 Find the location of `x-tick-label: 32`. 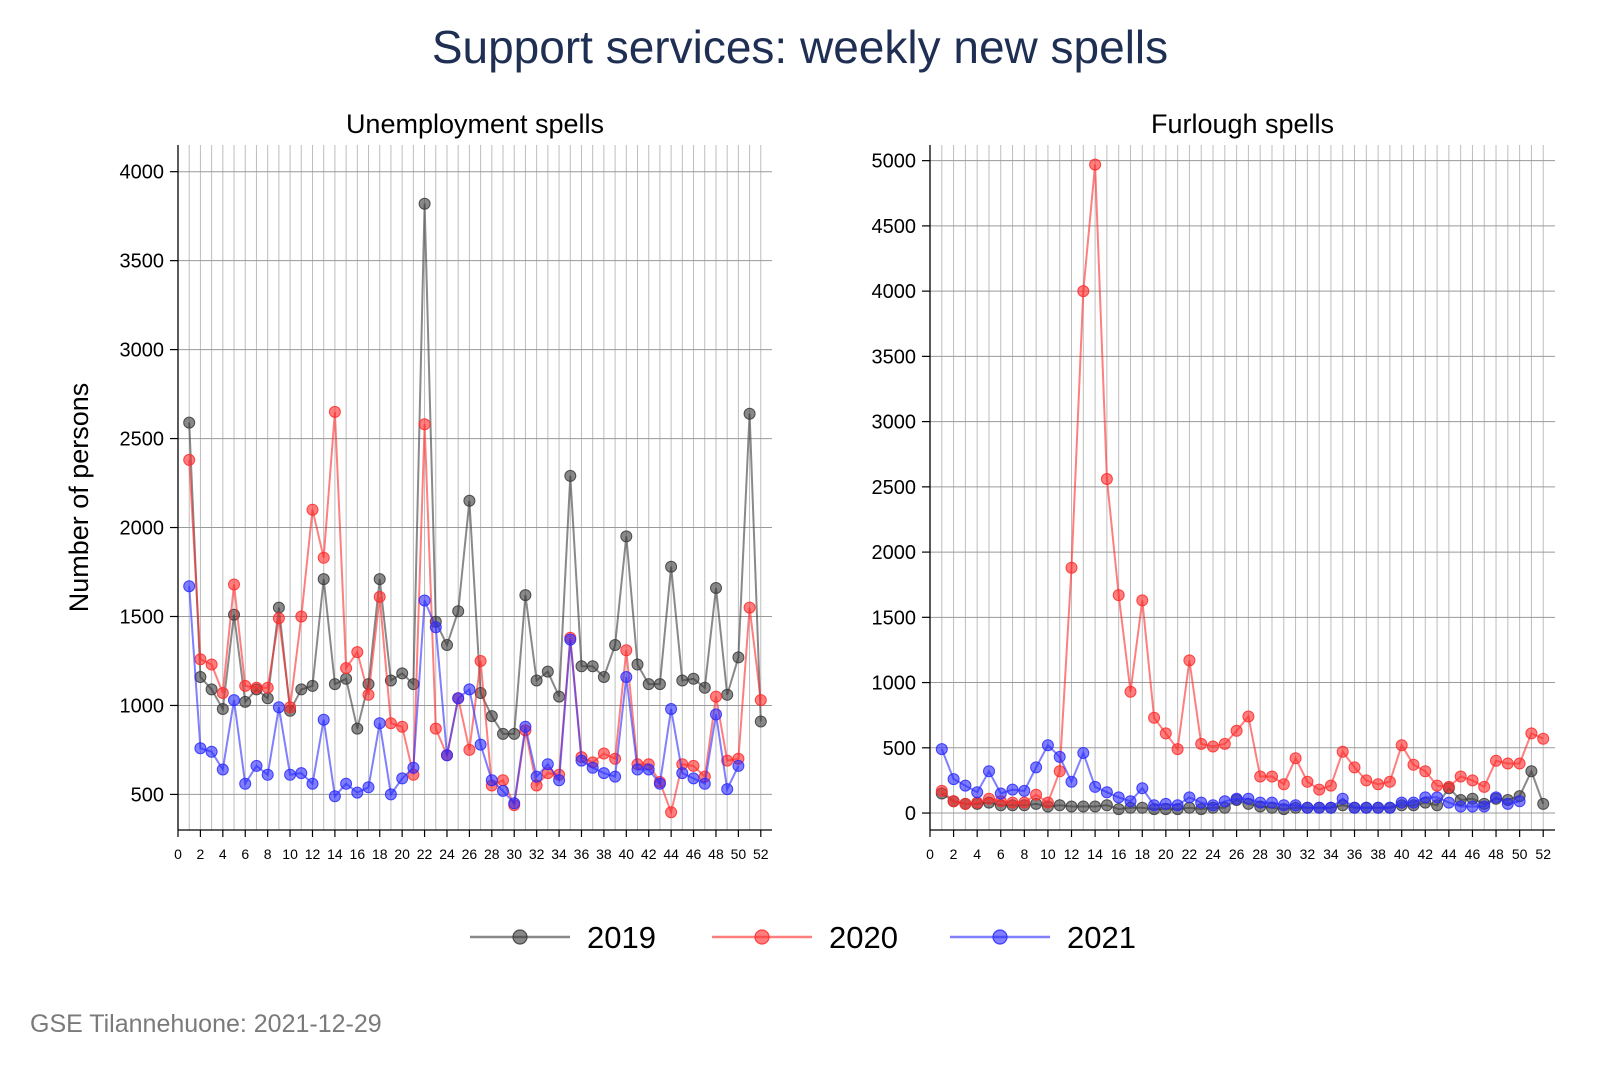

x-tick-label: 32 is located at coordinates (537, 854).